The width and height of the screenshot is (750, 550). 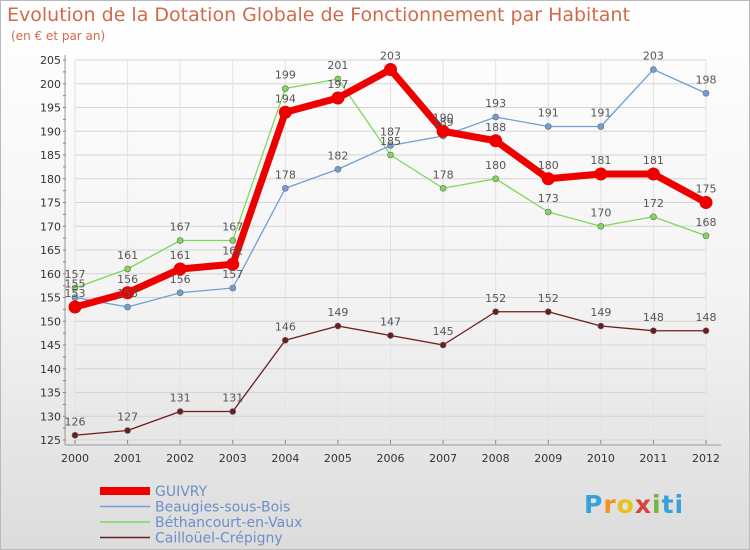 I want to click on point-caillo-el-cr-pigny-2001, so click(x=127, y=430).